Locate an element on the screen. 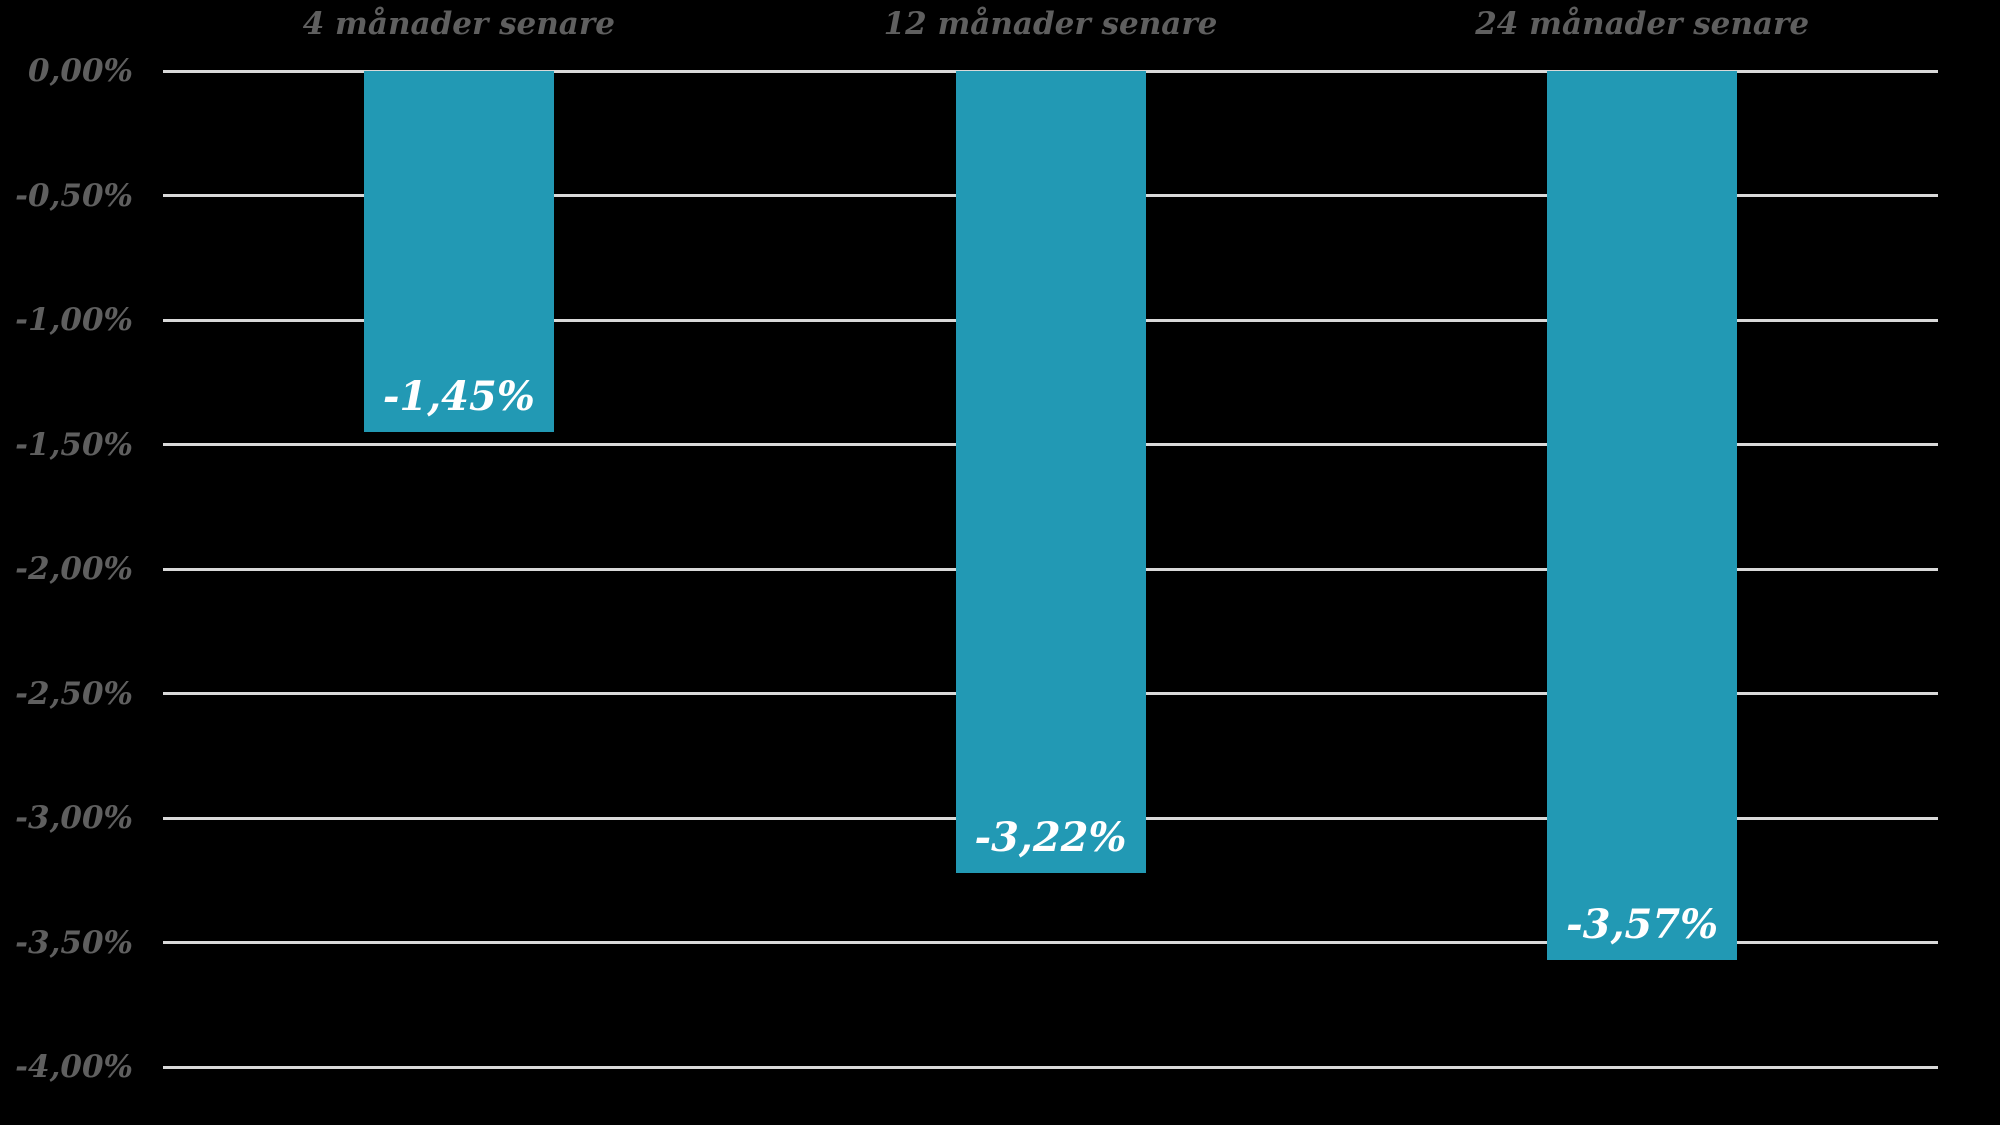 The image size is (2000, 1125). y-axis-tick-label: -3,00% is located at coordinates (74, 818).